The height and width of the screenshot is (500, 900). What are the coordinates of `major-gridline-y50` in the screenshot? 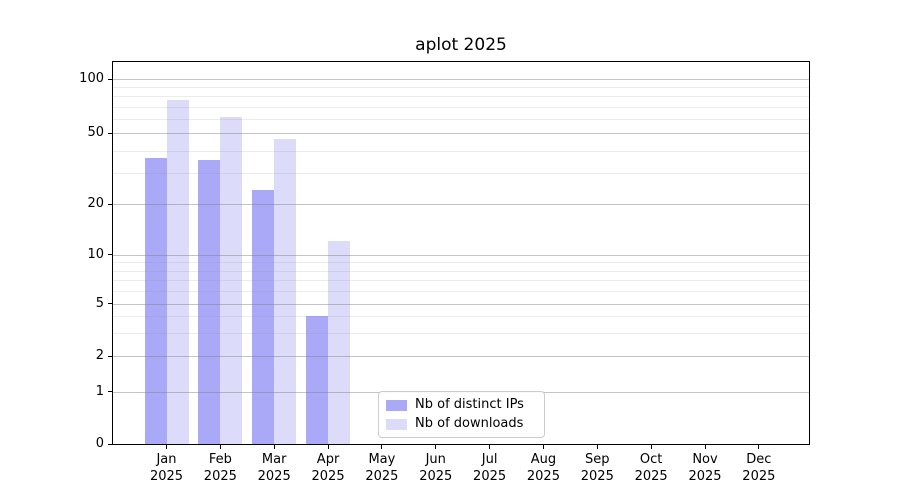 It's located at (461, 134).